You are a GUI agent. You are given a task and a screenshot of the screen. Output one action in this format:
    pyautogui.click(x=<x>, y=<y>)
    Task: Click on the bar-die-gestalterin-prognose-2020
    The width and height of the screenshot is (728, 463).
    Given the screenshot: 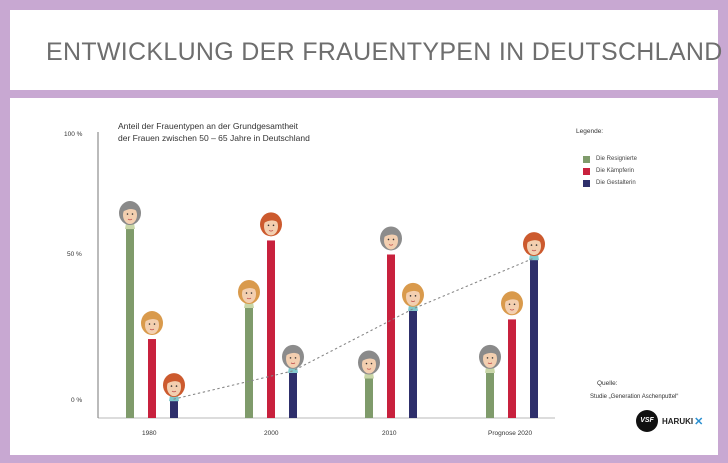 What is the action you would take?
    pyautogui.click(x=534, y=339)
    